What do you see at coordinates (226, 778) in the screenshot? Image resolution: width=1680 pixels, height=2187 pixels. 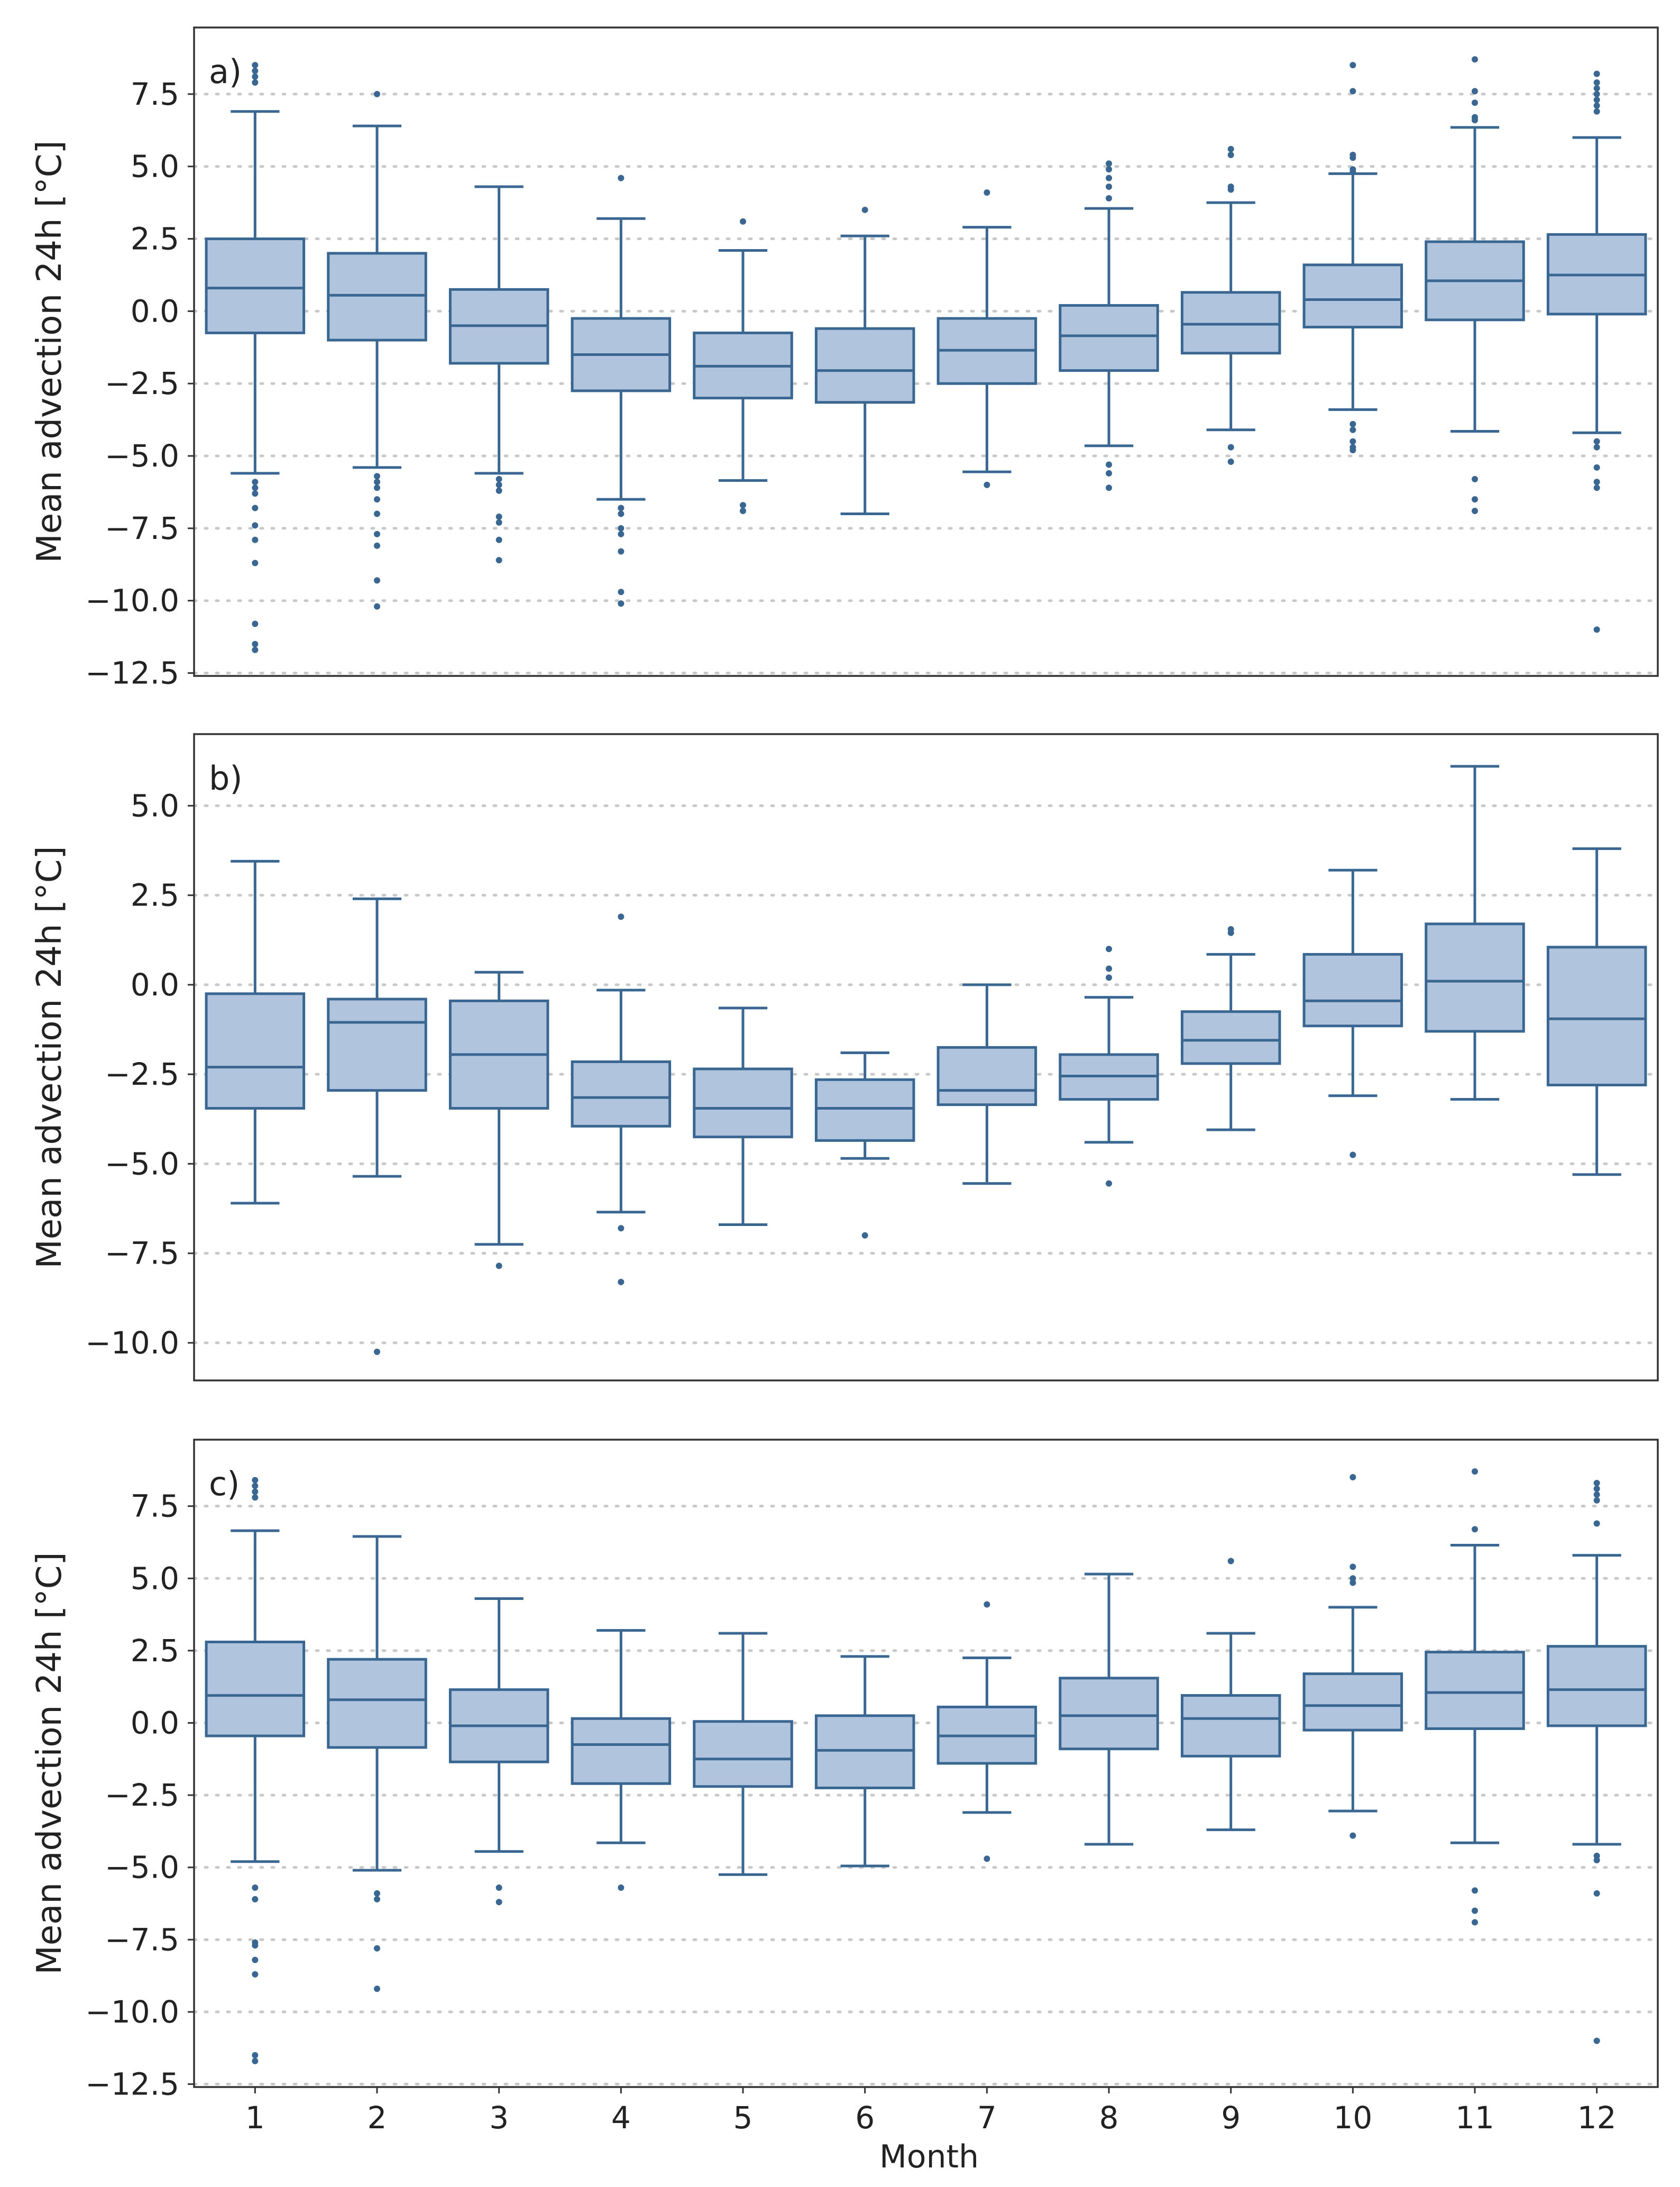 I see `panel-label: b)` at bounding box center [226, 778].